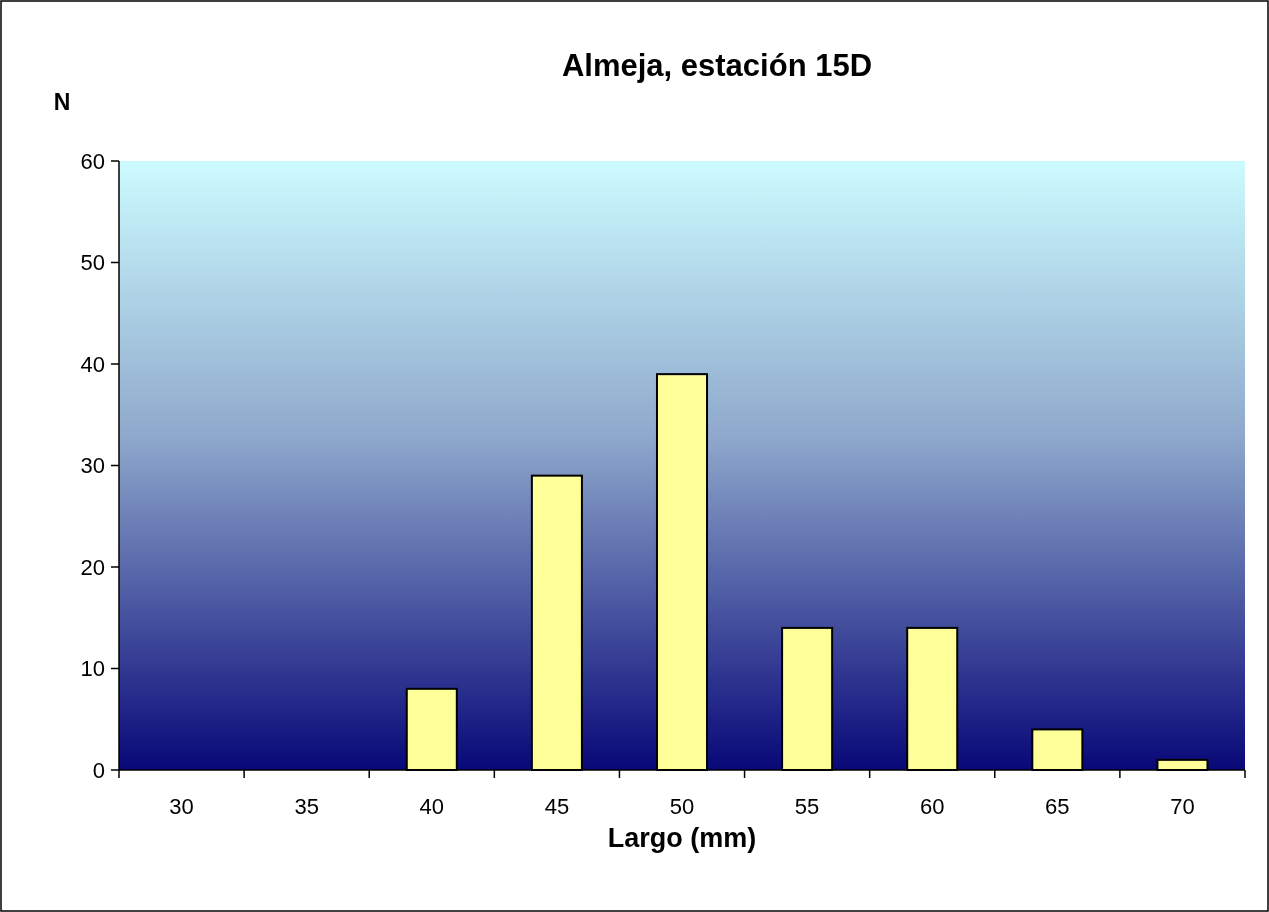  I want to click on y-tick-label: 0, so click(98, 770).